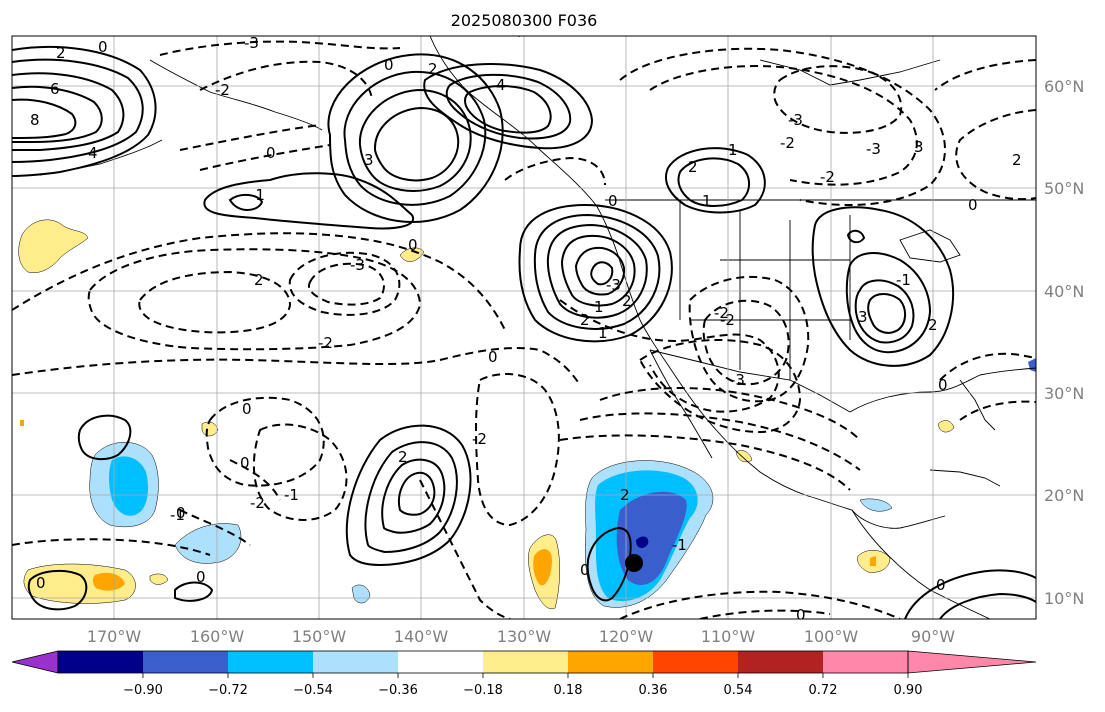  What do you see at coordinates (930, 246) in the screenshot?
I see `great-lakes` at bounding box center [930, 246].